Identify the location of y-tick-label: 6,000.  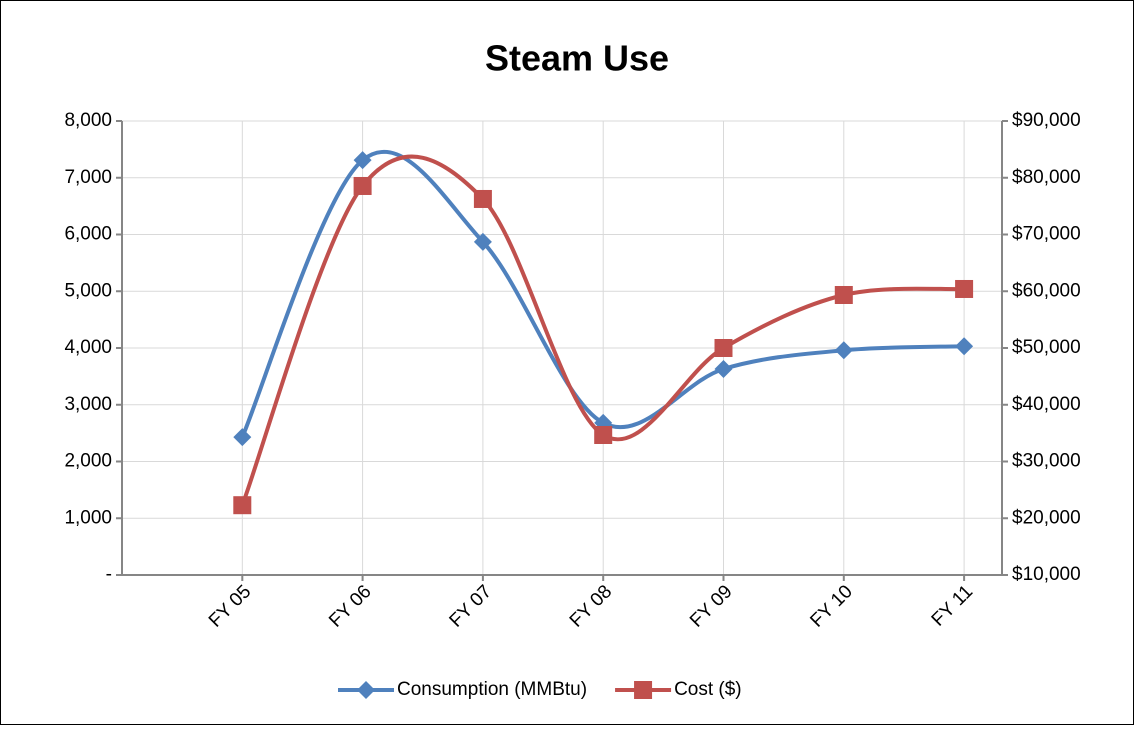
(88, 234).